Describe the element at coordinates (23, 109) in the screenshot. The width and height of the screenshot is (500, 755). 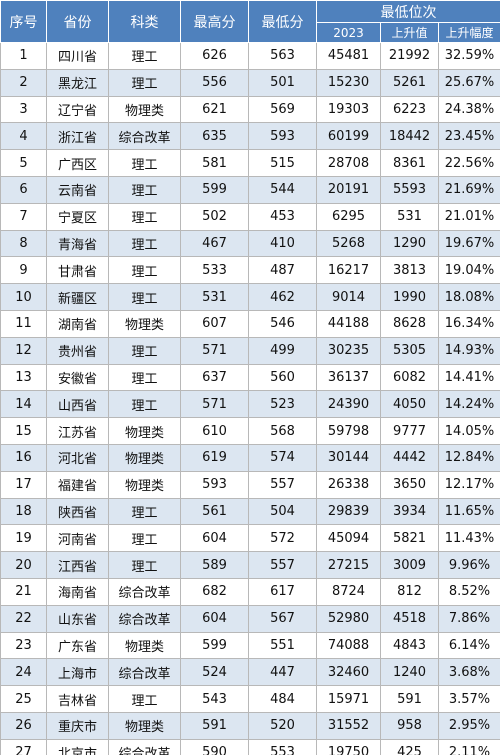
I see `cell-rank: 3` at that location.